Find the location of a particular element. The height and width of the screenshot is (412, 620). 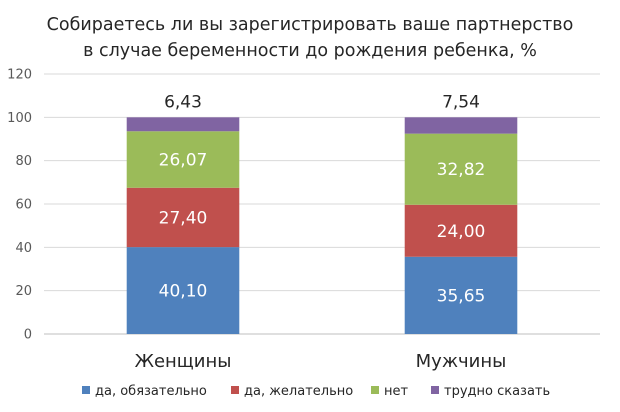

data-label: 27,40 is located at coordinates (183, 218).